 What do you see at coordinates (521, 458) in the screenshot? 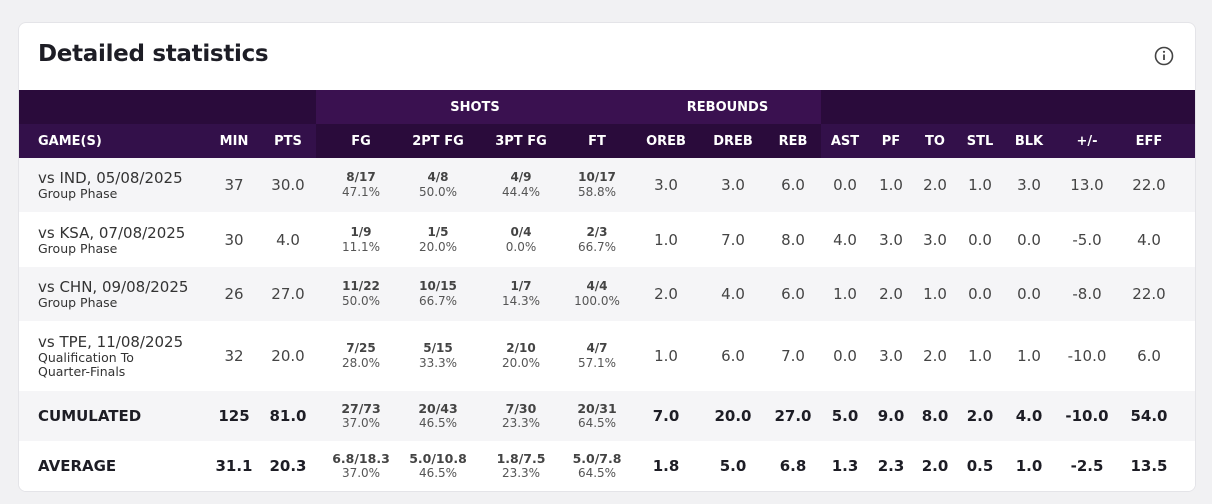
I see `shot-made: 1.8/7.5` at bounding box center [521, 458].